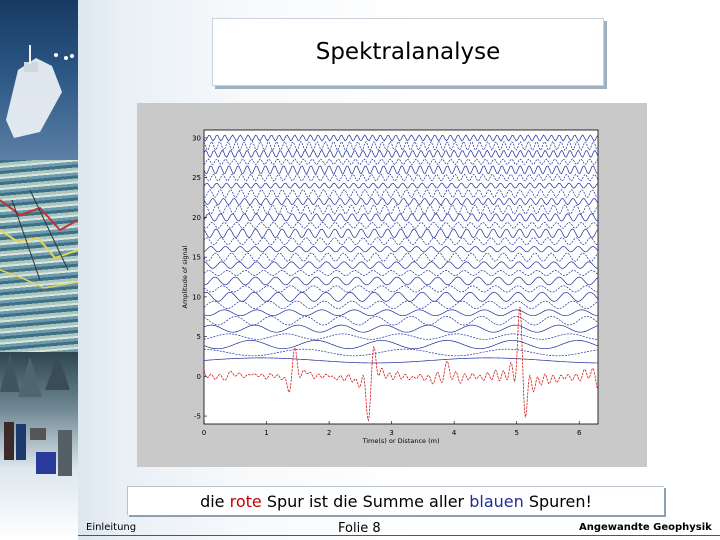 Image resolution: width=720 pixels, height=540 pixels. What do you see at coordinates (36, 414) in the screenshot?
I see `people-icon` at bounding box center [36, 414].